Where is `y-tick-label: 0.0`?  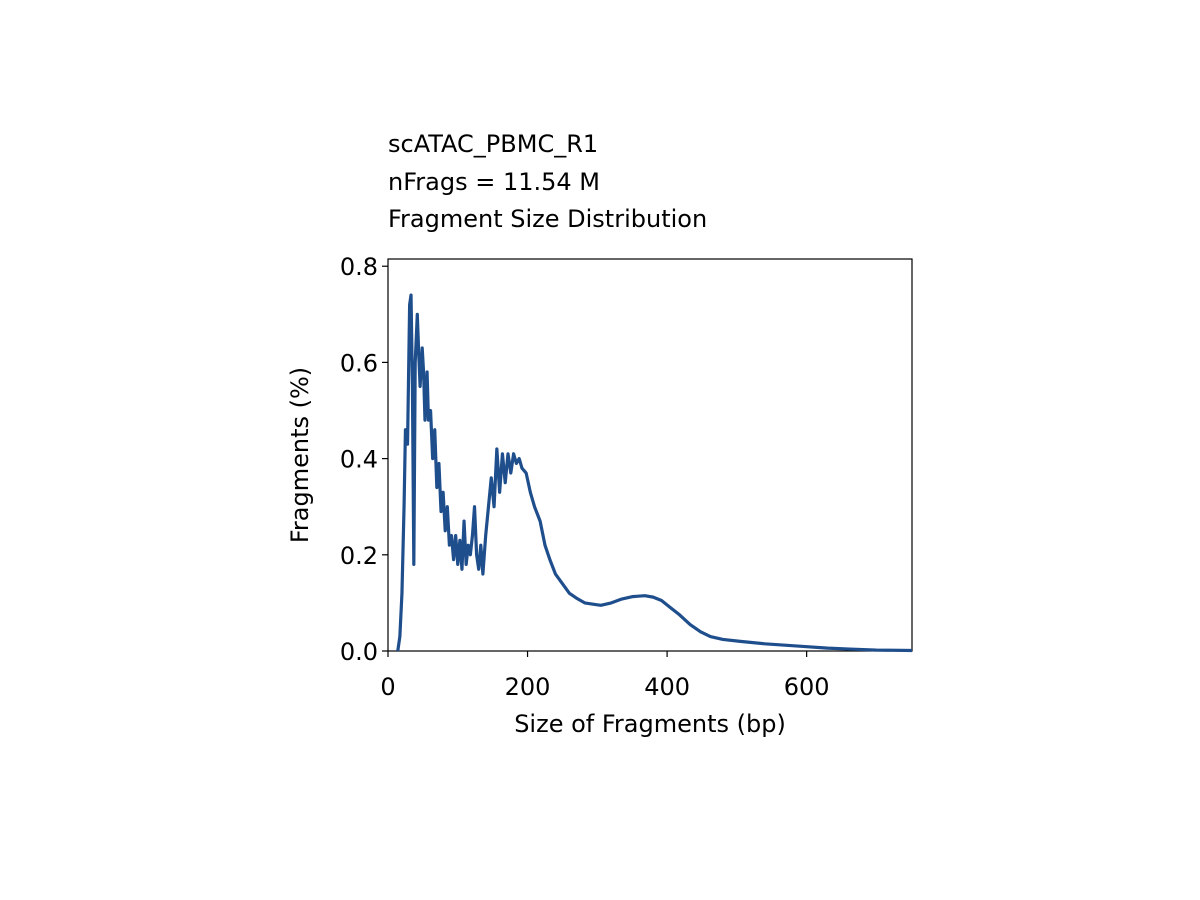
y-tick-label: 0.0 is located at coordinates (359, 652).